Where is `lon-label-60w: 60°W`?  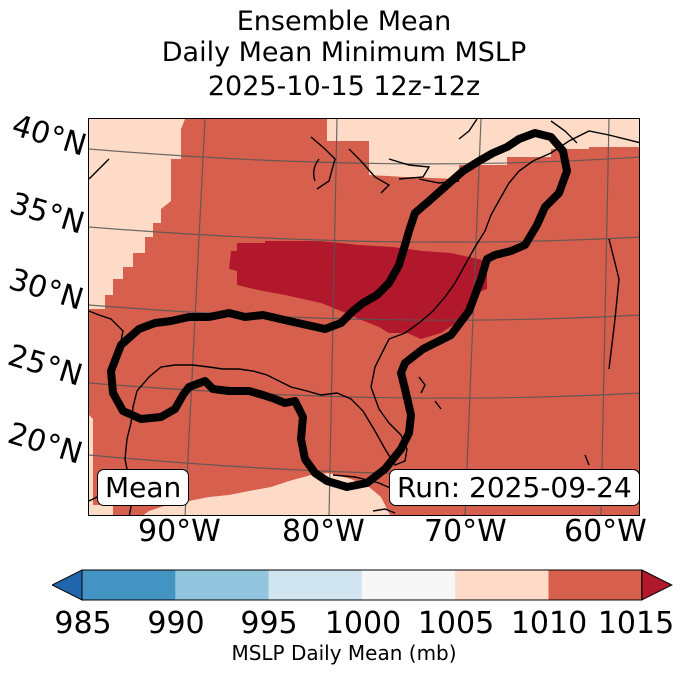
lon-label-60w: 60°W is located at coordinates (605, 531).